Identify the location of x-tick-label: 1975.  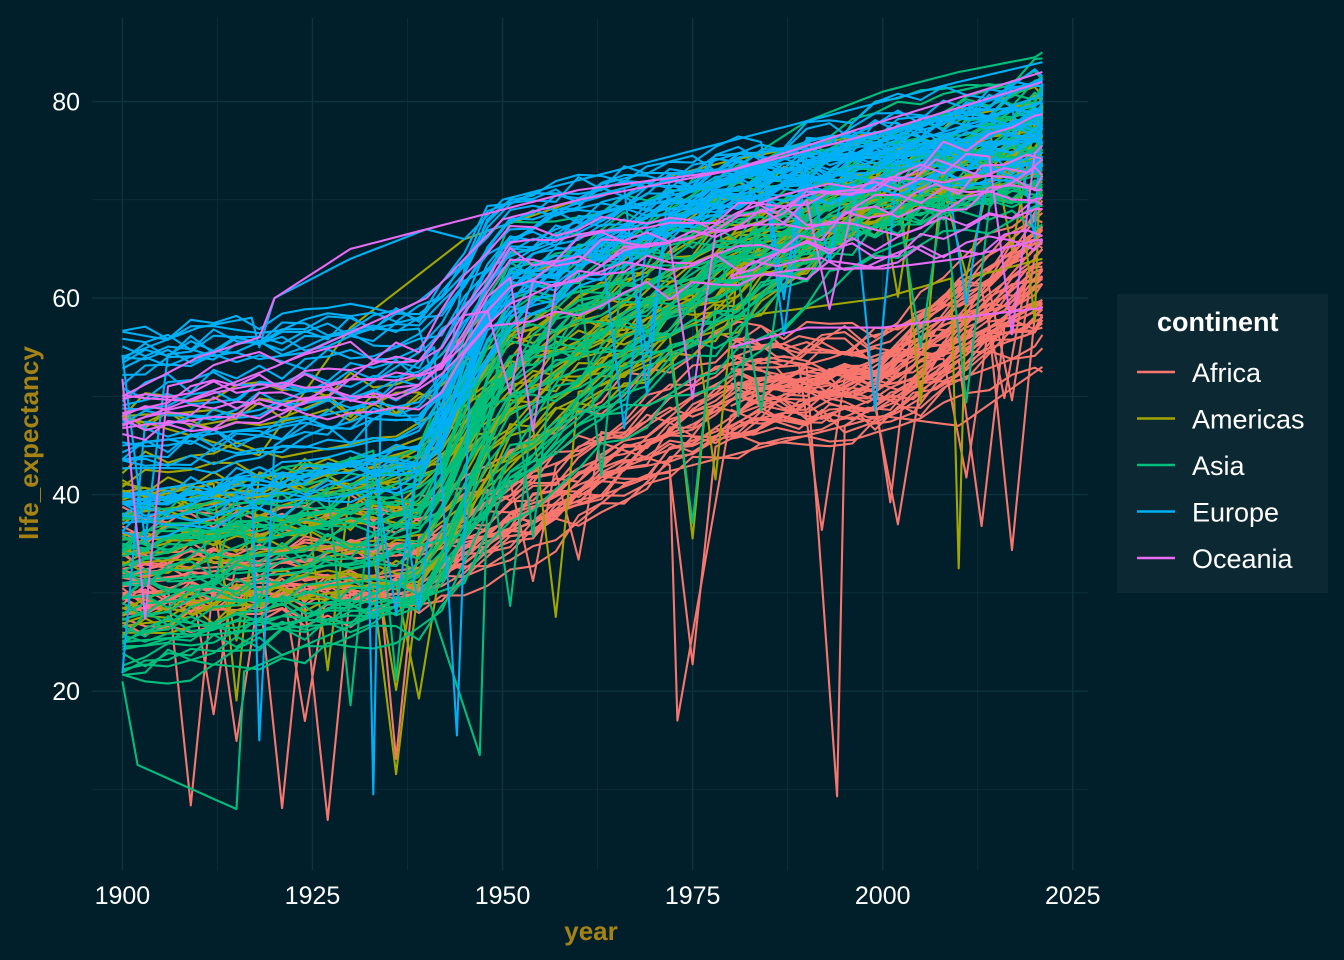
(693, 896).